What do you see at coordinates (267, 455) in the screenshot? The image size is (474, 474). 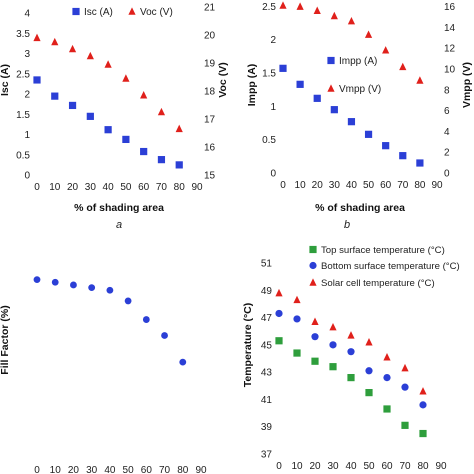 I see `y-tick-label: 37` at bounding box center [267, 455].